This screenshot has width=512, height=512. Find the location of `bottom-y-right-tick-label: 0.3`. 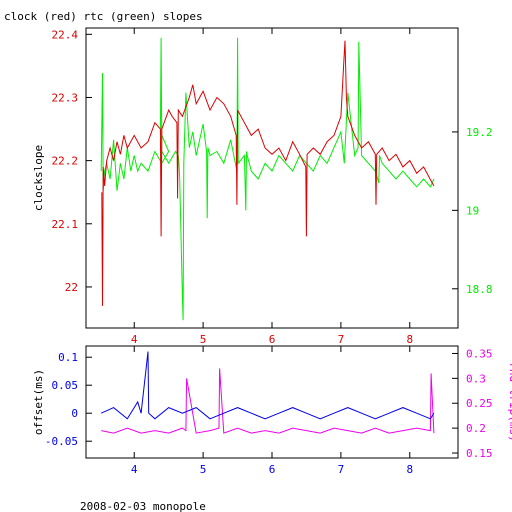

bottom-y-right-tick-label: 0.3 is located at coordinates (476, 378).